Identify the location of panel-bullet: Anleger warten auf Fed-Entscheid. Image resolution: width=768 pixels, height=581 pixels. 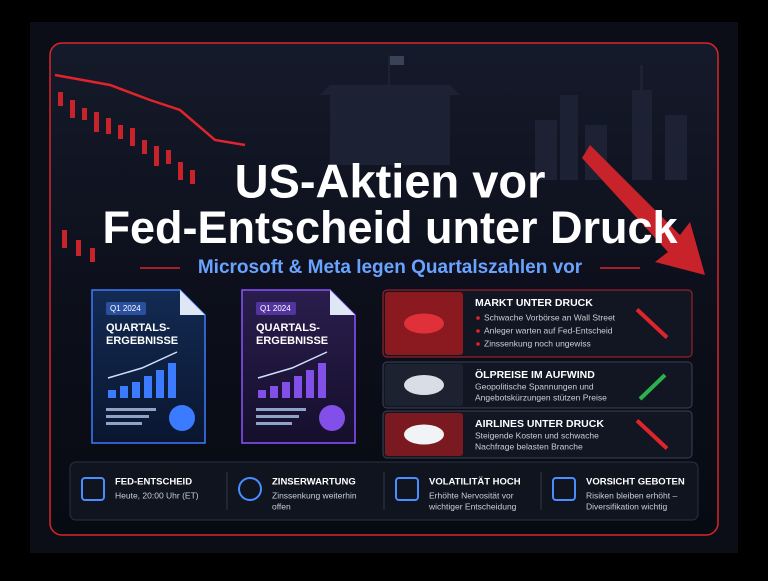
(548, 330).